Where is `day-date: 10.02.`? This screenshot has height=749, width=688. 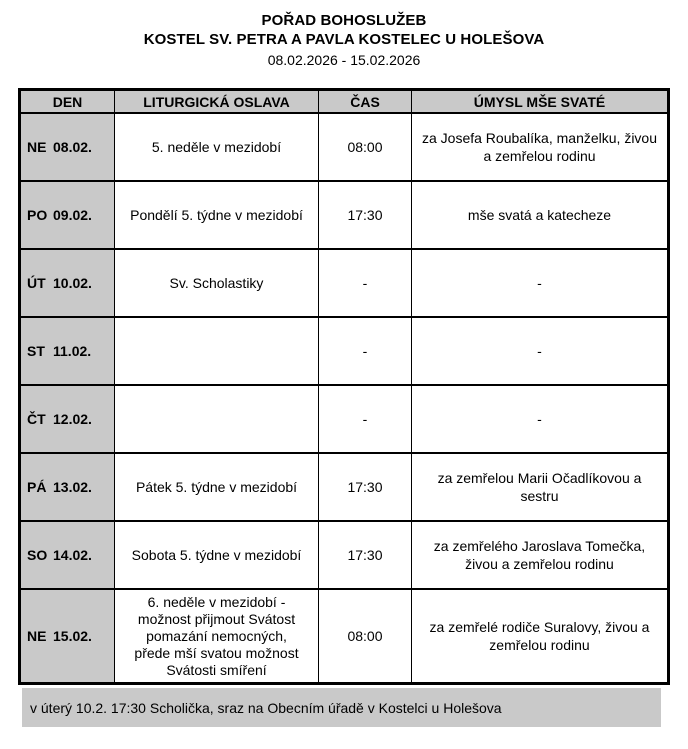 day-date: 10.02. is located at coordinates (72, 283).